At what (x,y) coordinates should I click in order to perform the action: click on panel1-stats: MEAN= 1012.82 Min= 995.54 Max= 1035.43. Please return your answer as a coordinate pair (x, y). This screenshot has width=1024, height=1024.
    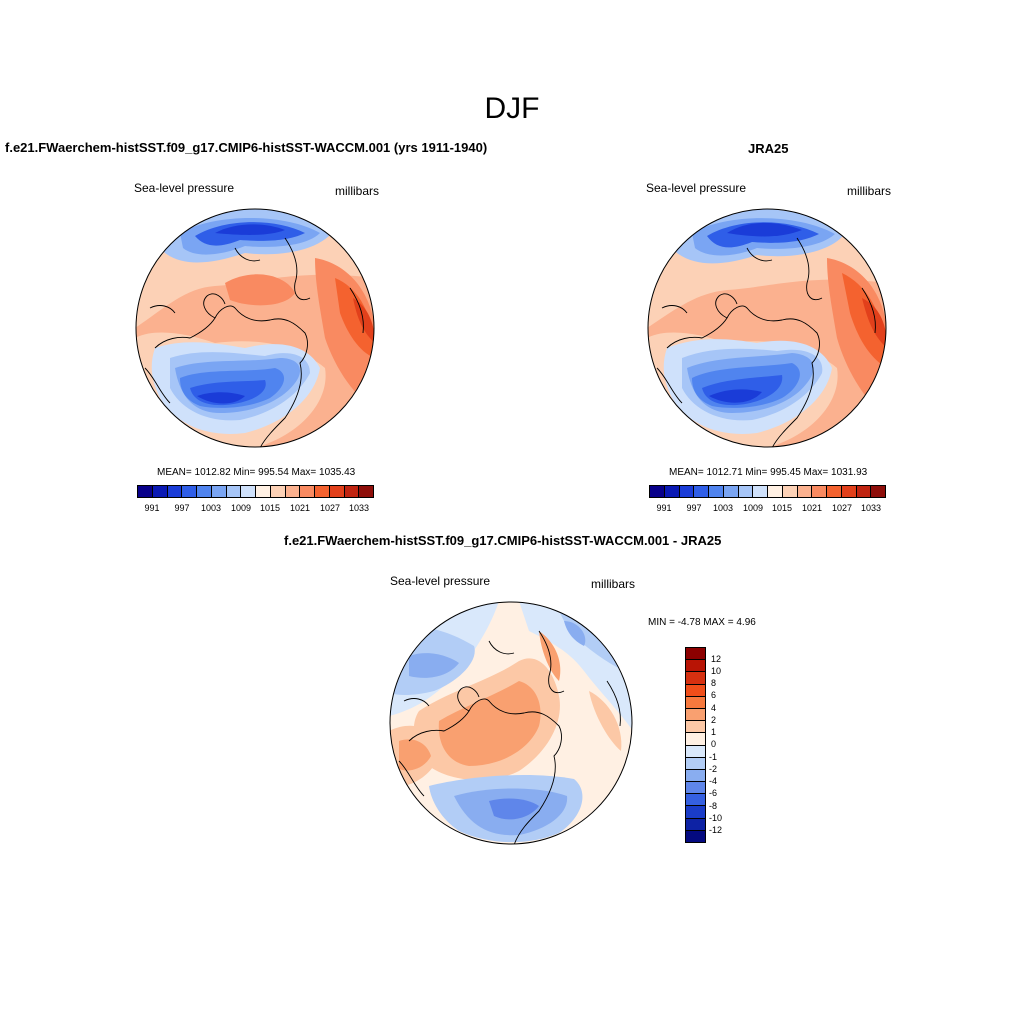
    Looking at the image, I should click on (256, 472).